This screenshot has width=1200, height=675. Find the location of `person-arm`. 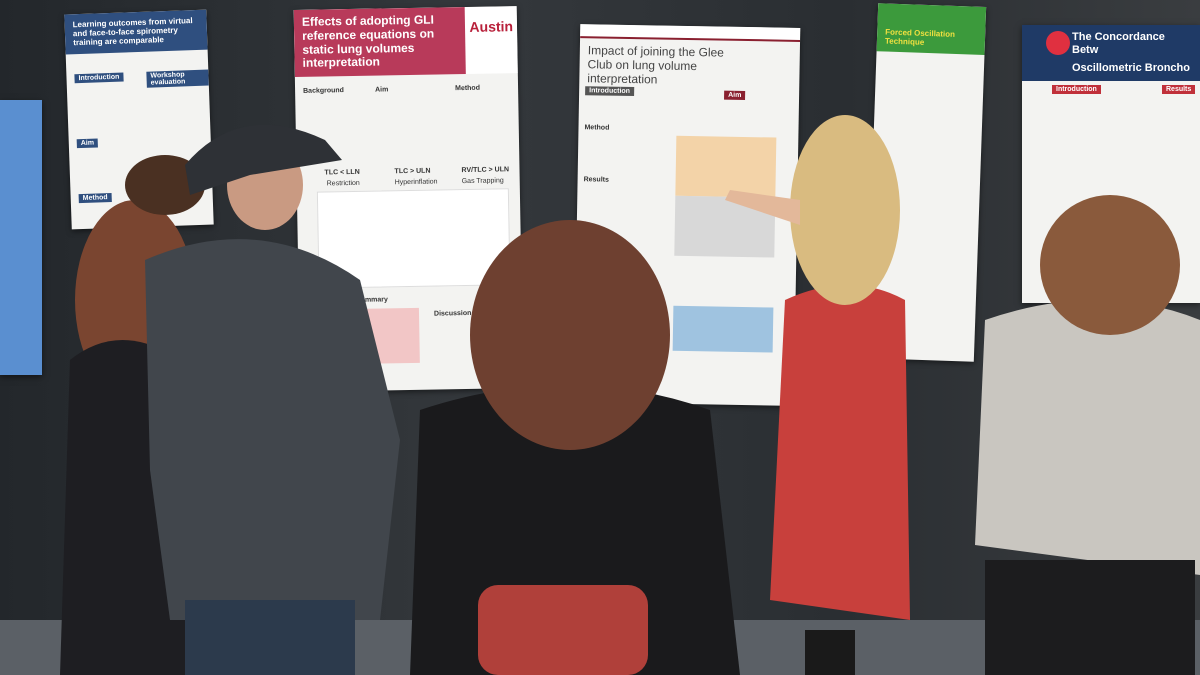

person-arm is located at coordinates (762, 207).